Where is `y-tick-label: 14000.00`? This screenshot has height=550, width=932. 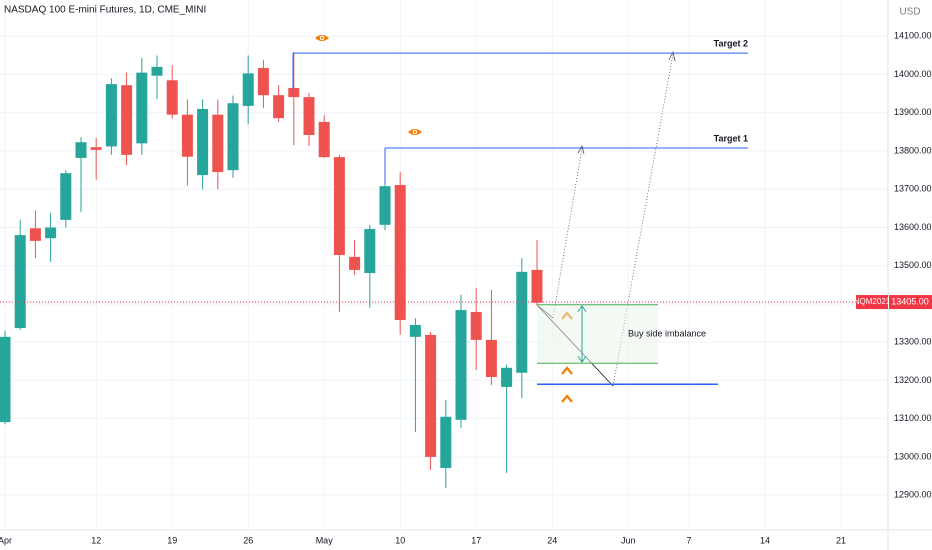
y-tick-label: 14000.00 is located at coordinates (913, 74).